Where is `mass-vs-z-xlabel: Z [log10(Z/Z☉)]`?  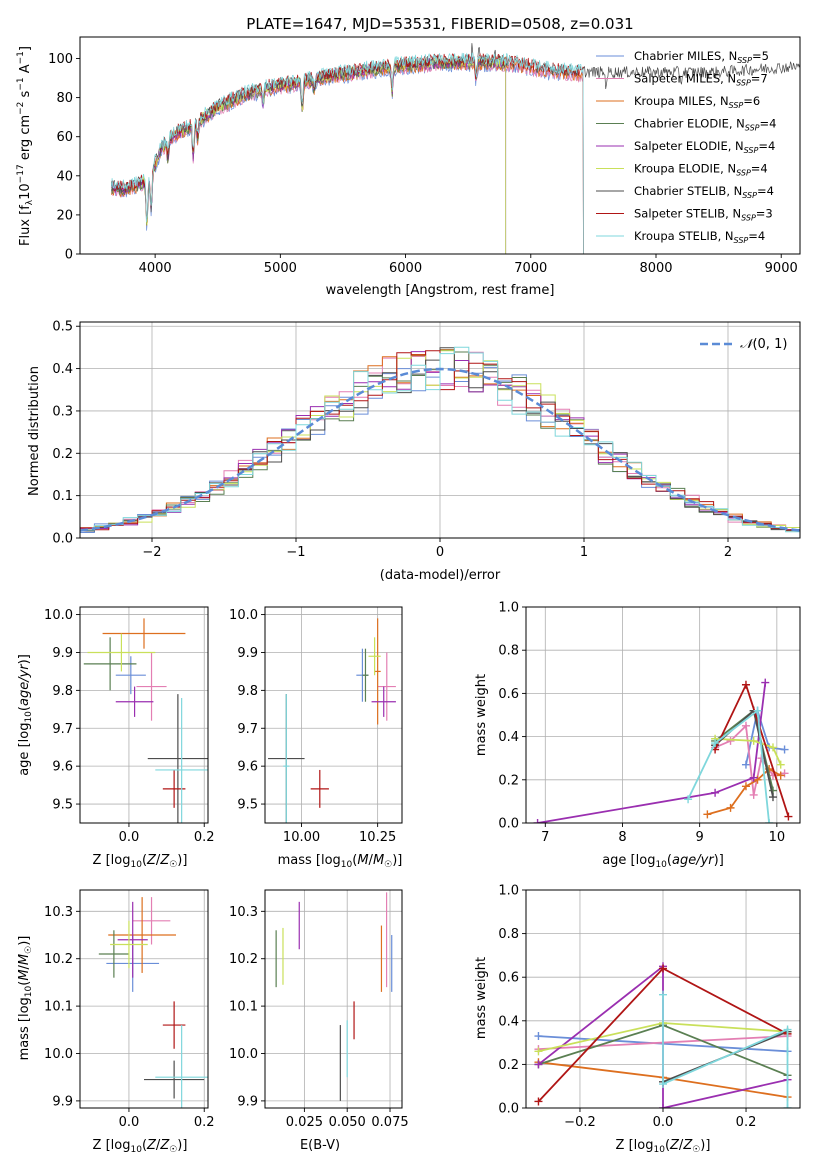 mass-vs-z-xlabel: Z [log10(Z/Z☉)] is located at coordinates (140, 1146).